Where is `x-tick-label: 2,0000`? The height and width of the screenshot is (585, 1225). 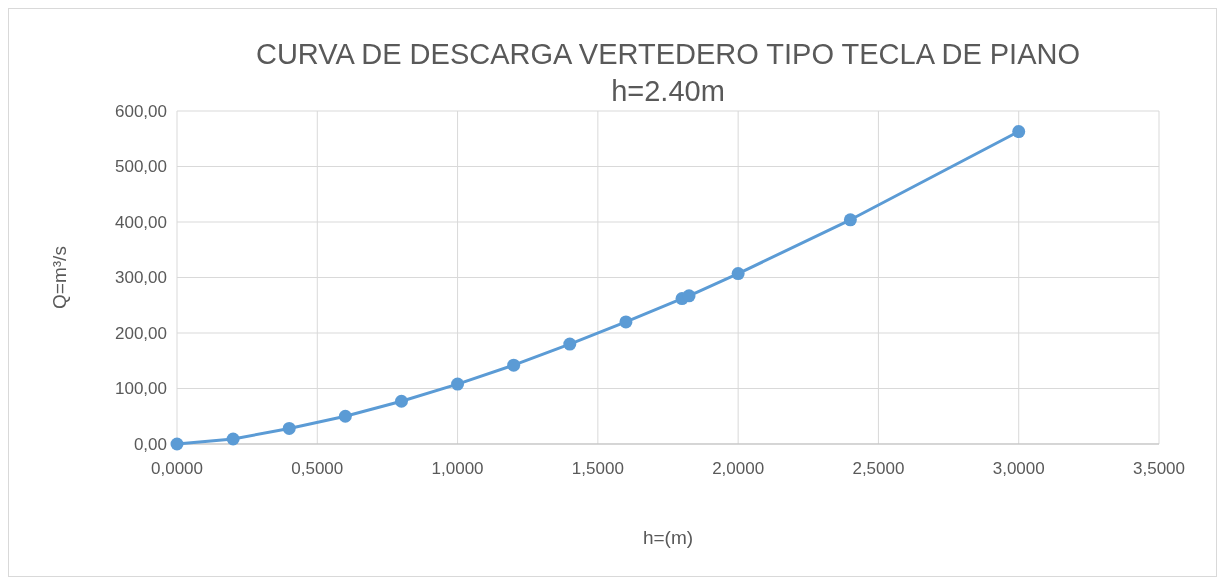 x-tick-label: 2,0000 is located at coordinates (738, 468).